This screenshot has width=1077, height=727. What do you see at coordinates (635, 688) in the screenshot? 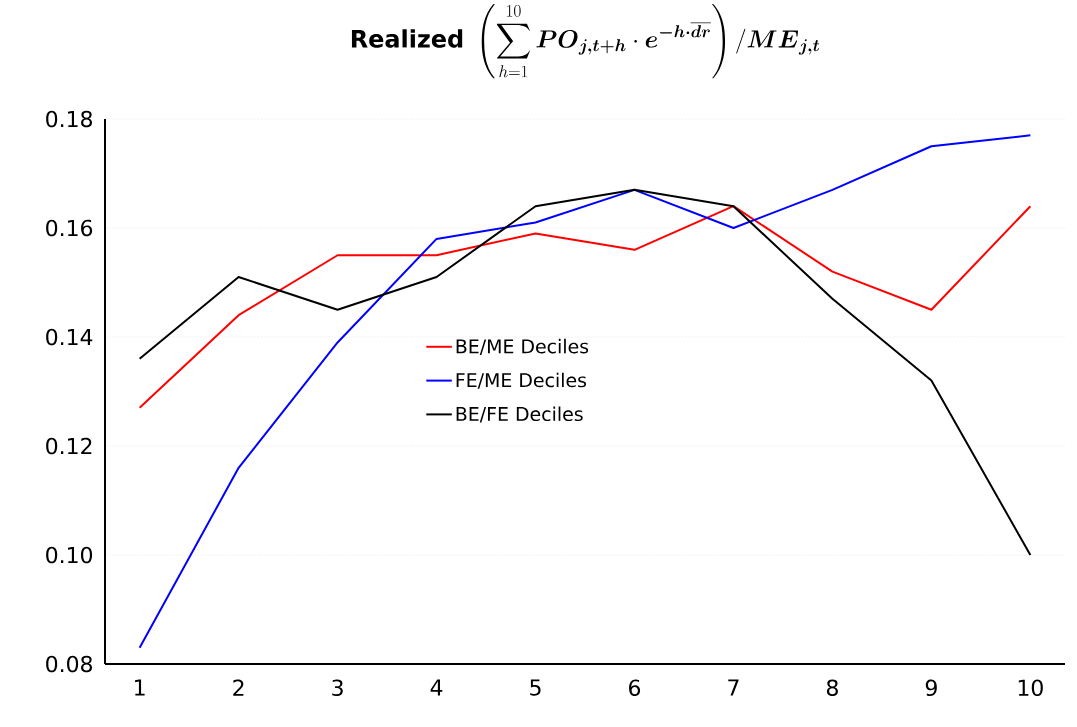
I see `x-tick-label: 6` at bounding box center [635, 688].